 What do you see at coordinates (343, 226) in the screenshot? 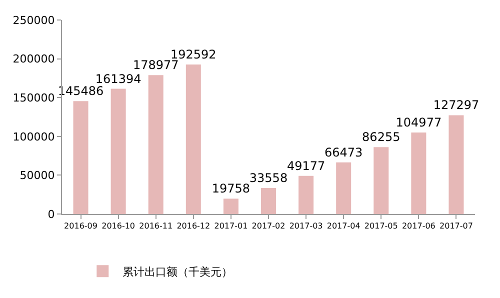
I see `x-tick-label: 2017-04` at bounding box center [343, 226].